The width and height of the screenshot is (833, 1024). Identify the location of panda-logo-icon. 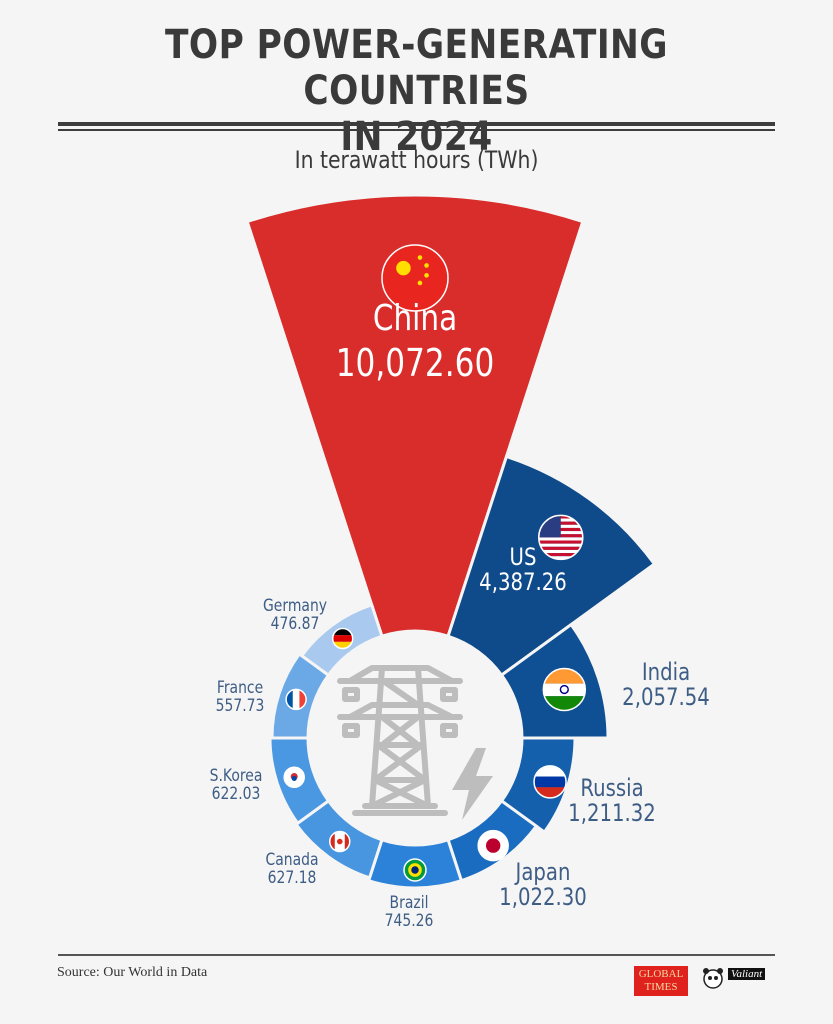
(713, 978).